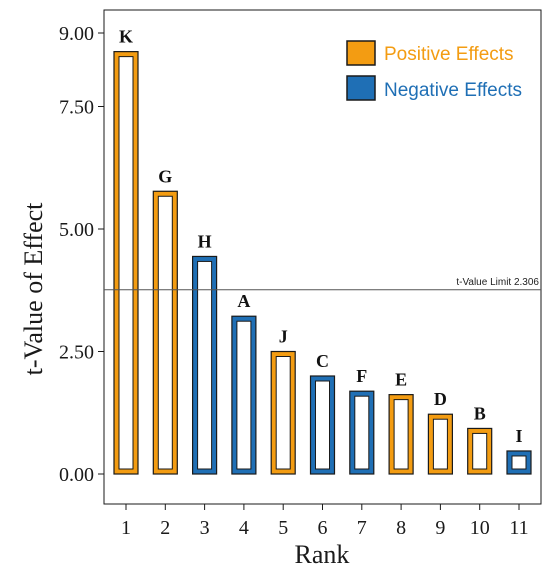 This screenshot has width=550, height=576. I want to click on x-tick-label: 5, so click(283, 528).